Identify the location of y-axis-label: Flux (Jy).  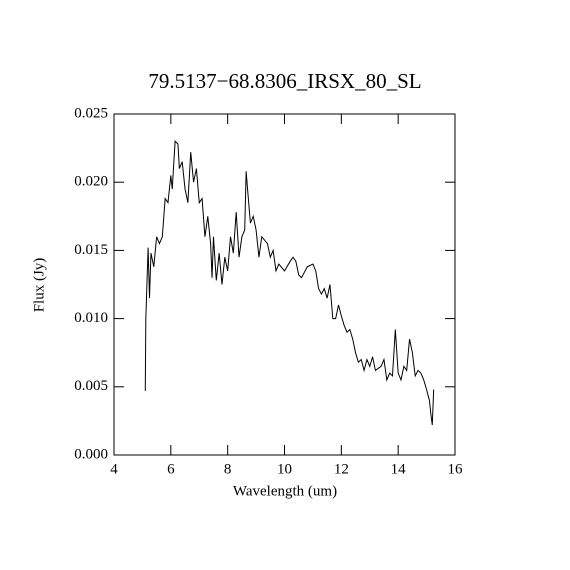
(39, 285).